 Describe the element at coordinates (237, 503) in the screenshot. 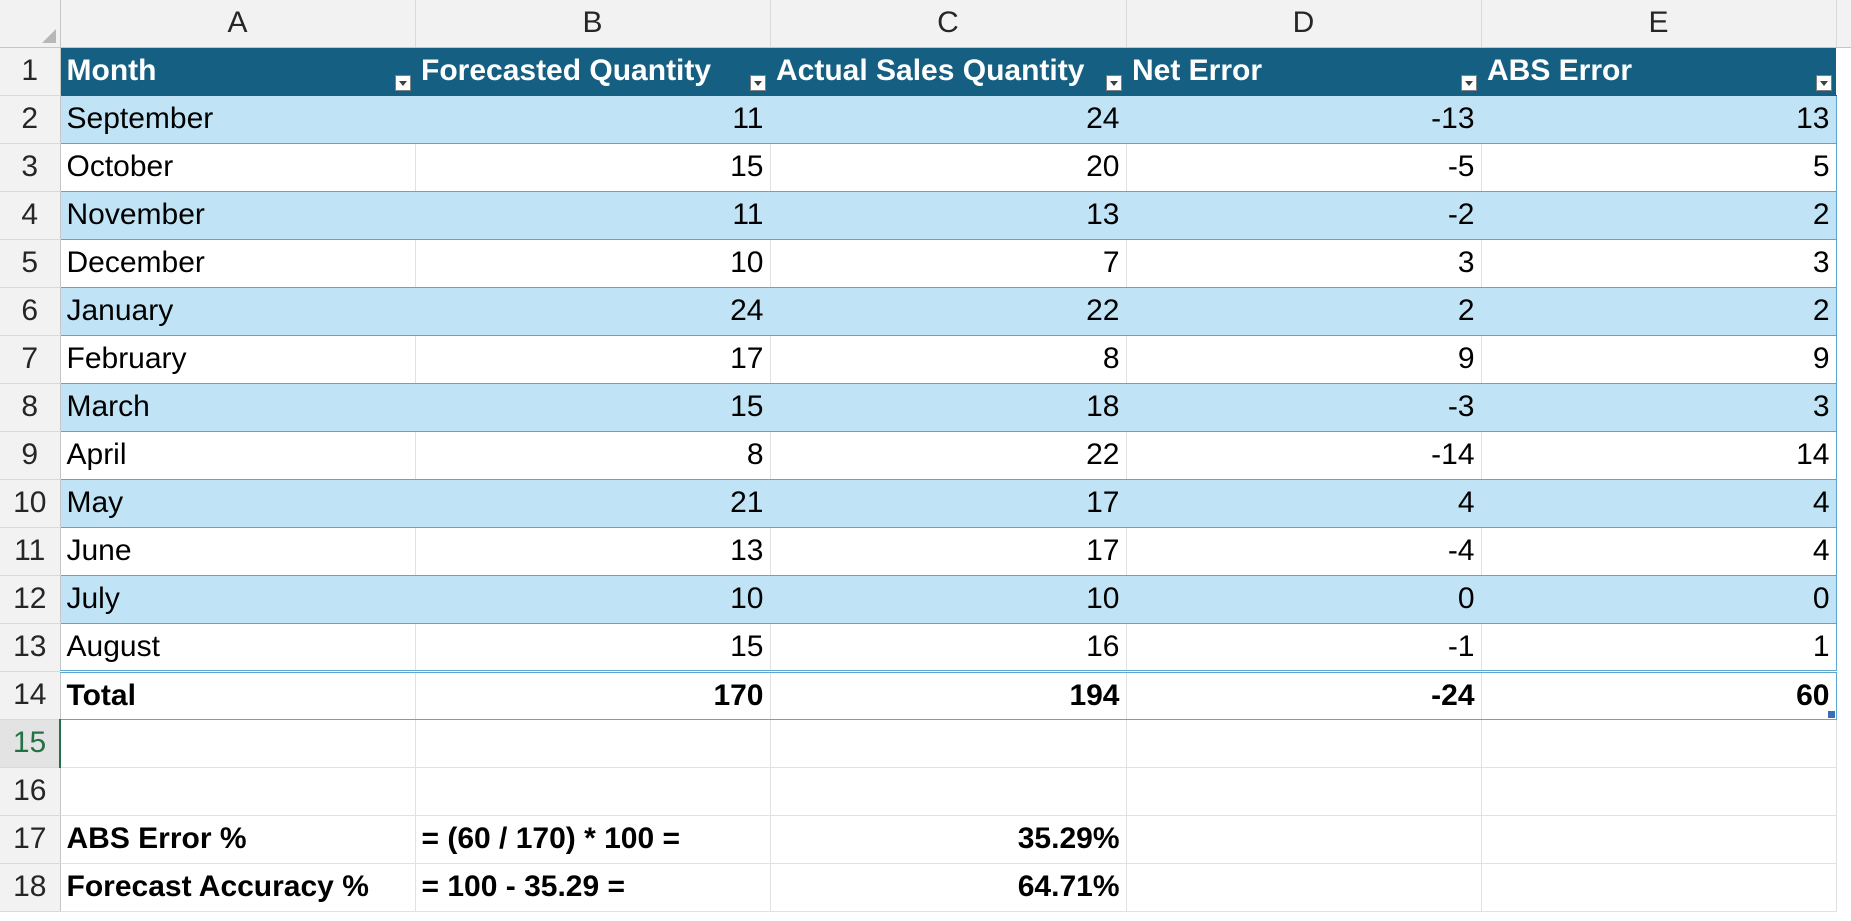

I see `table-cell: May` at that location.